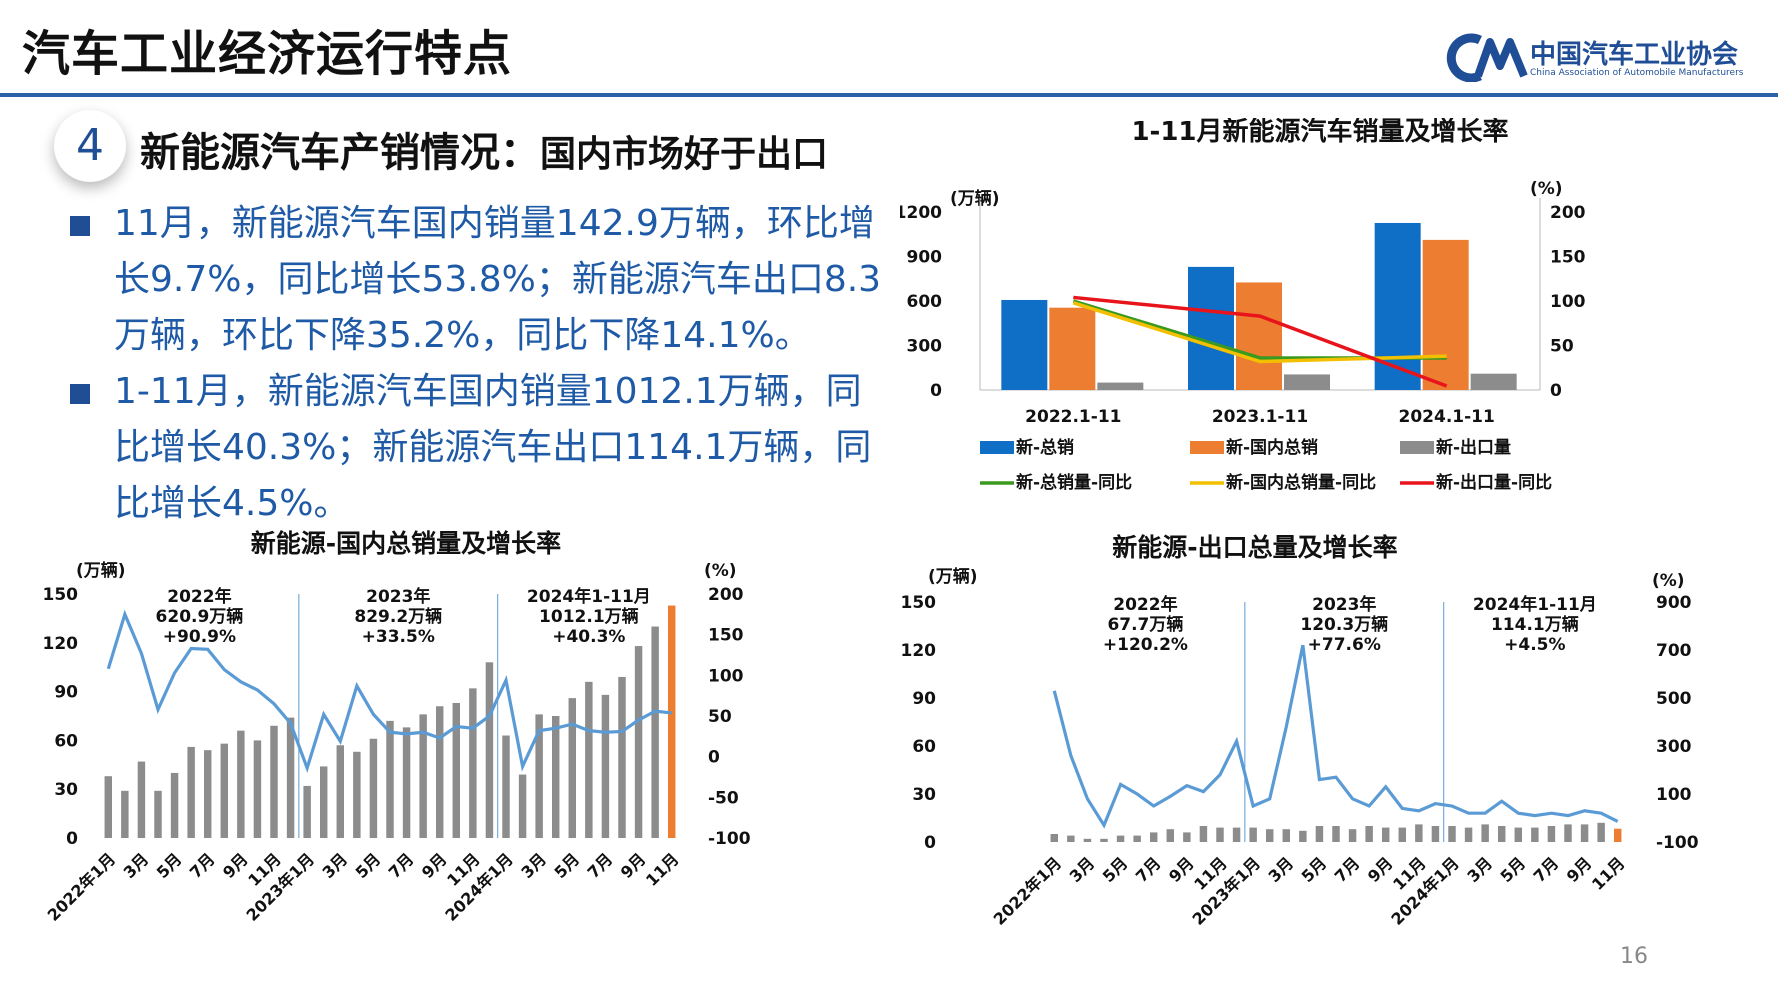 The height and width of the screenshot is (1000, 1778). What do you see at coordinates (340, 153) in the screenshot?
I see `section-title-main: 新能源汽车产销情况：` at bounding box center [340, 153].